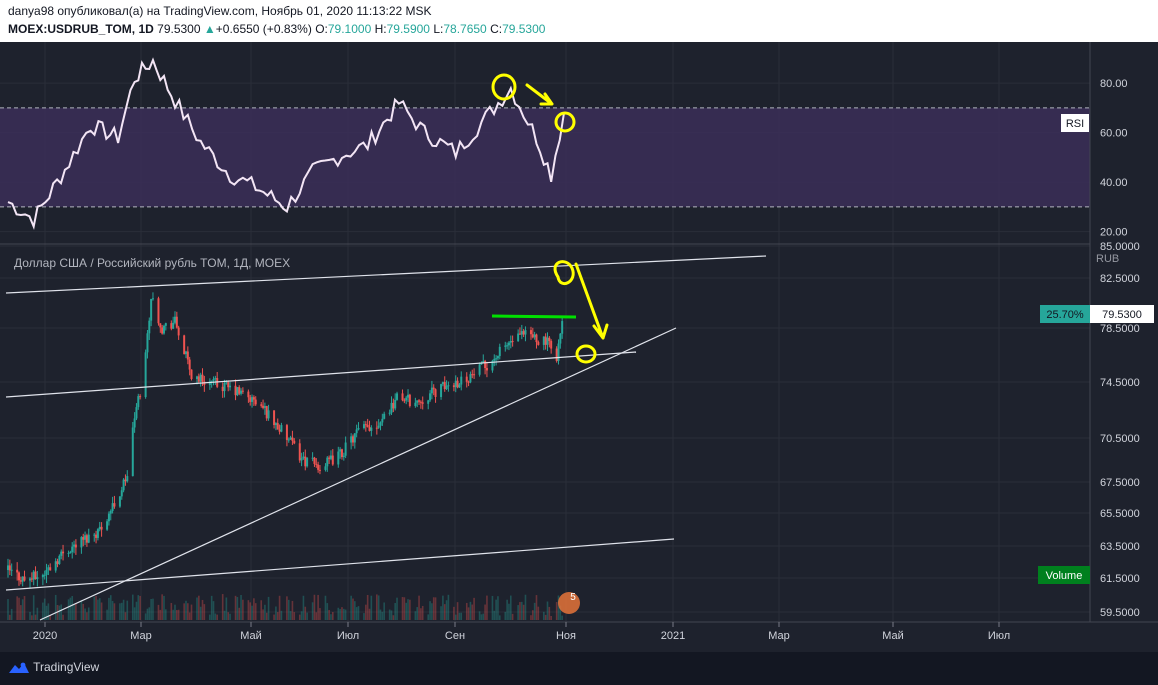 The height and width of the screenshot is (685, 1158). I want to click on rsi-legend-badge: RSI, so click(1075, 123).